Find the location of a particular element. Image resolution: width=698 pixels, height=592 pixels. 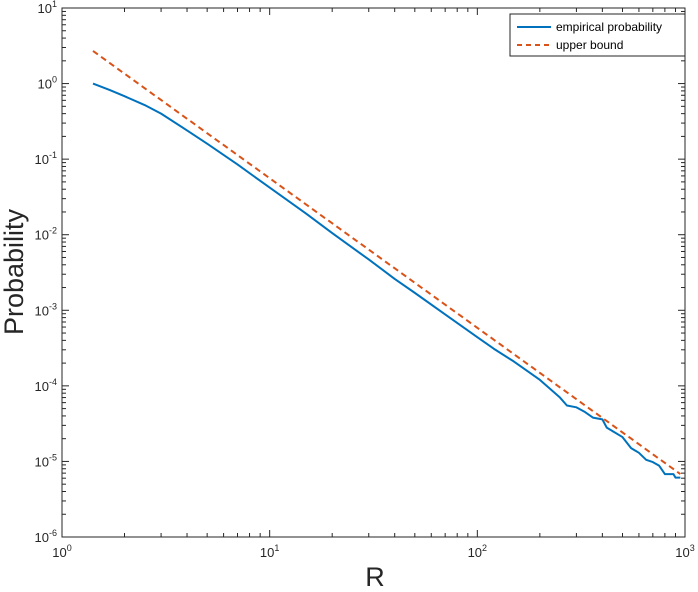

y-tick-label: 10⁻⁵ is located at coordinates (46, 460).